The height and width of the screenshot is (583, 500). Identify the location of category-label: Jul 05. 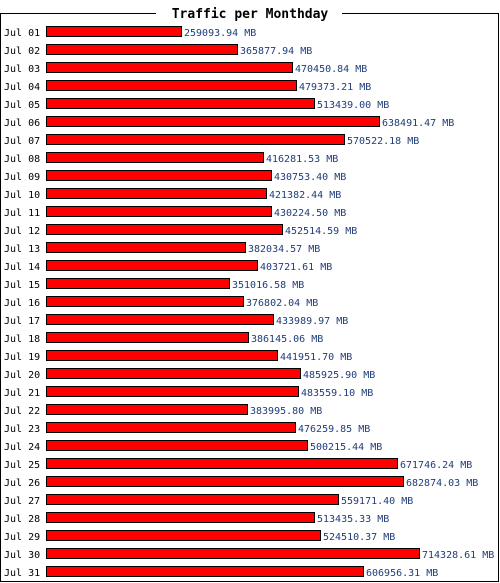
(22, 105).